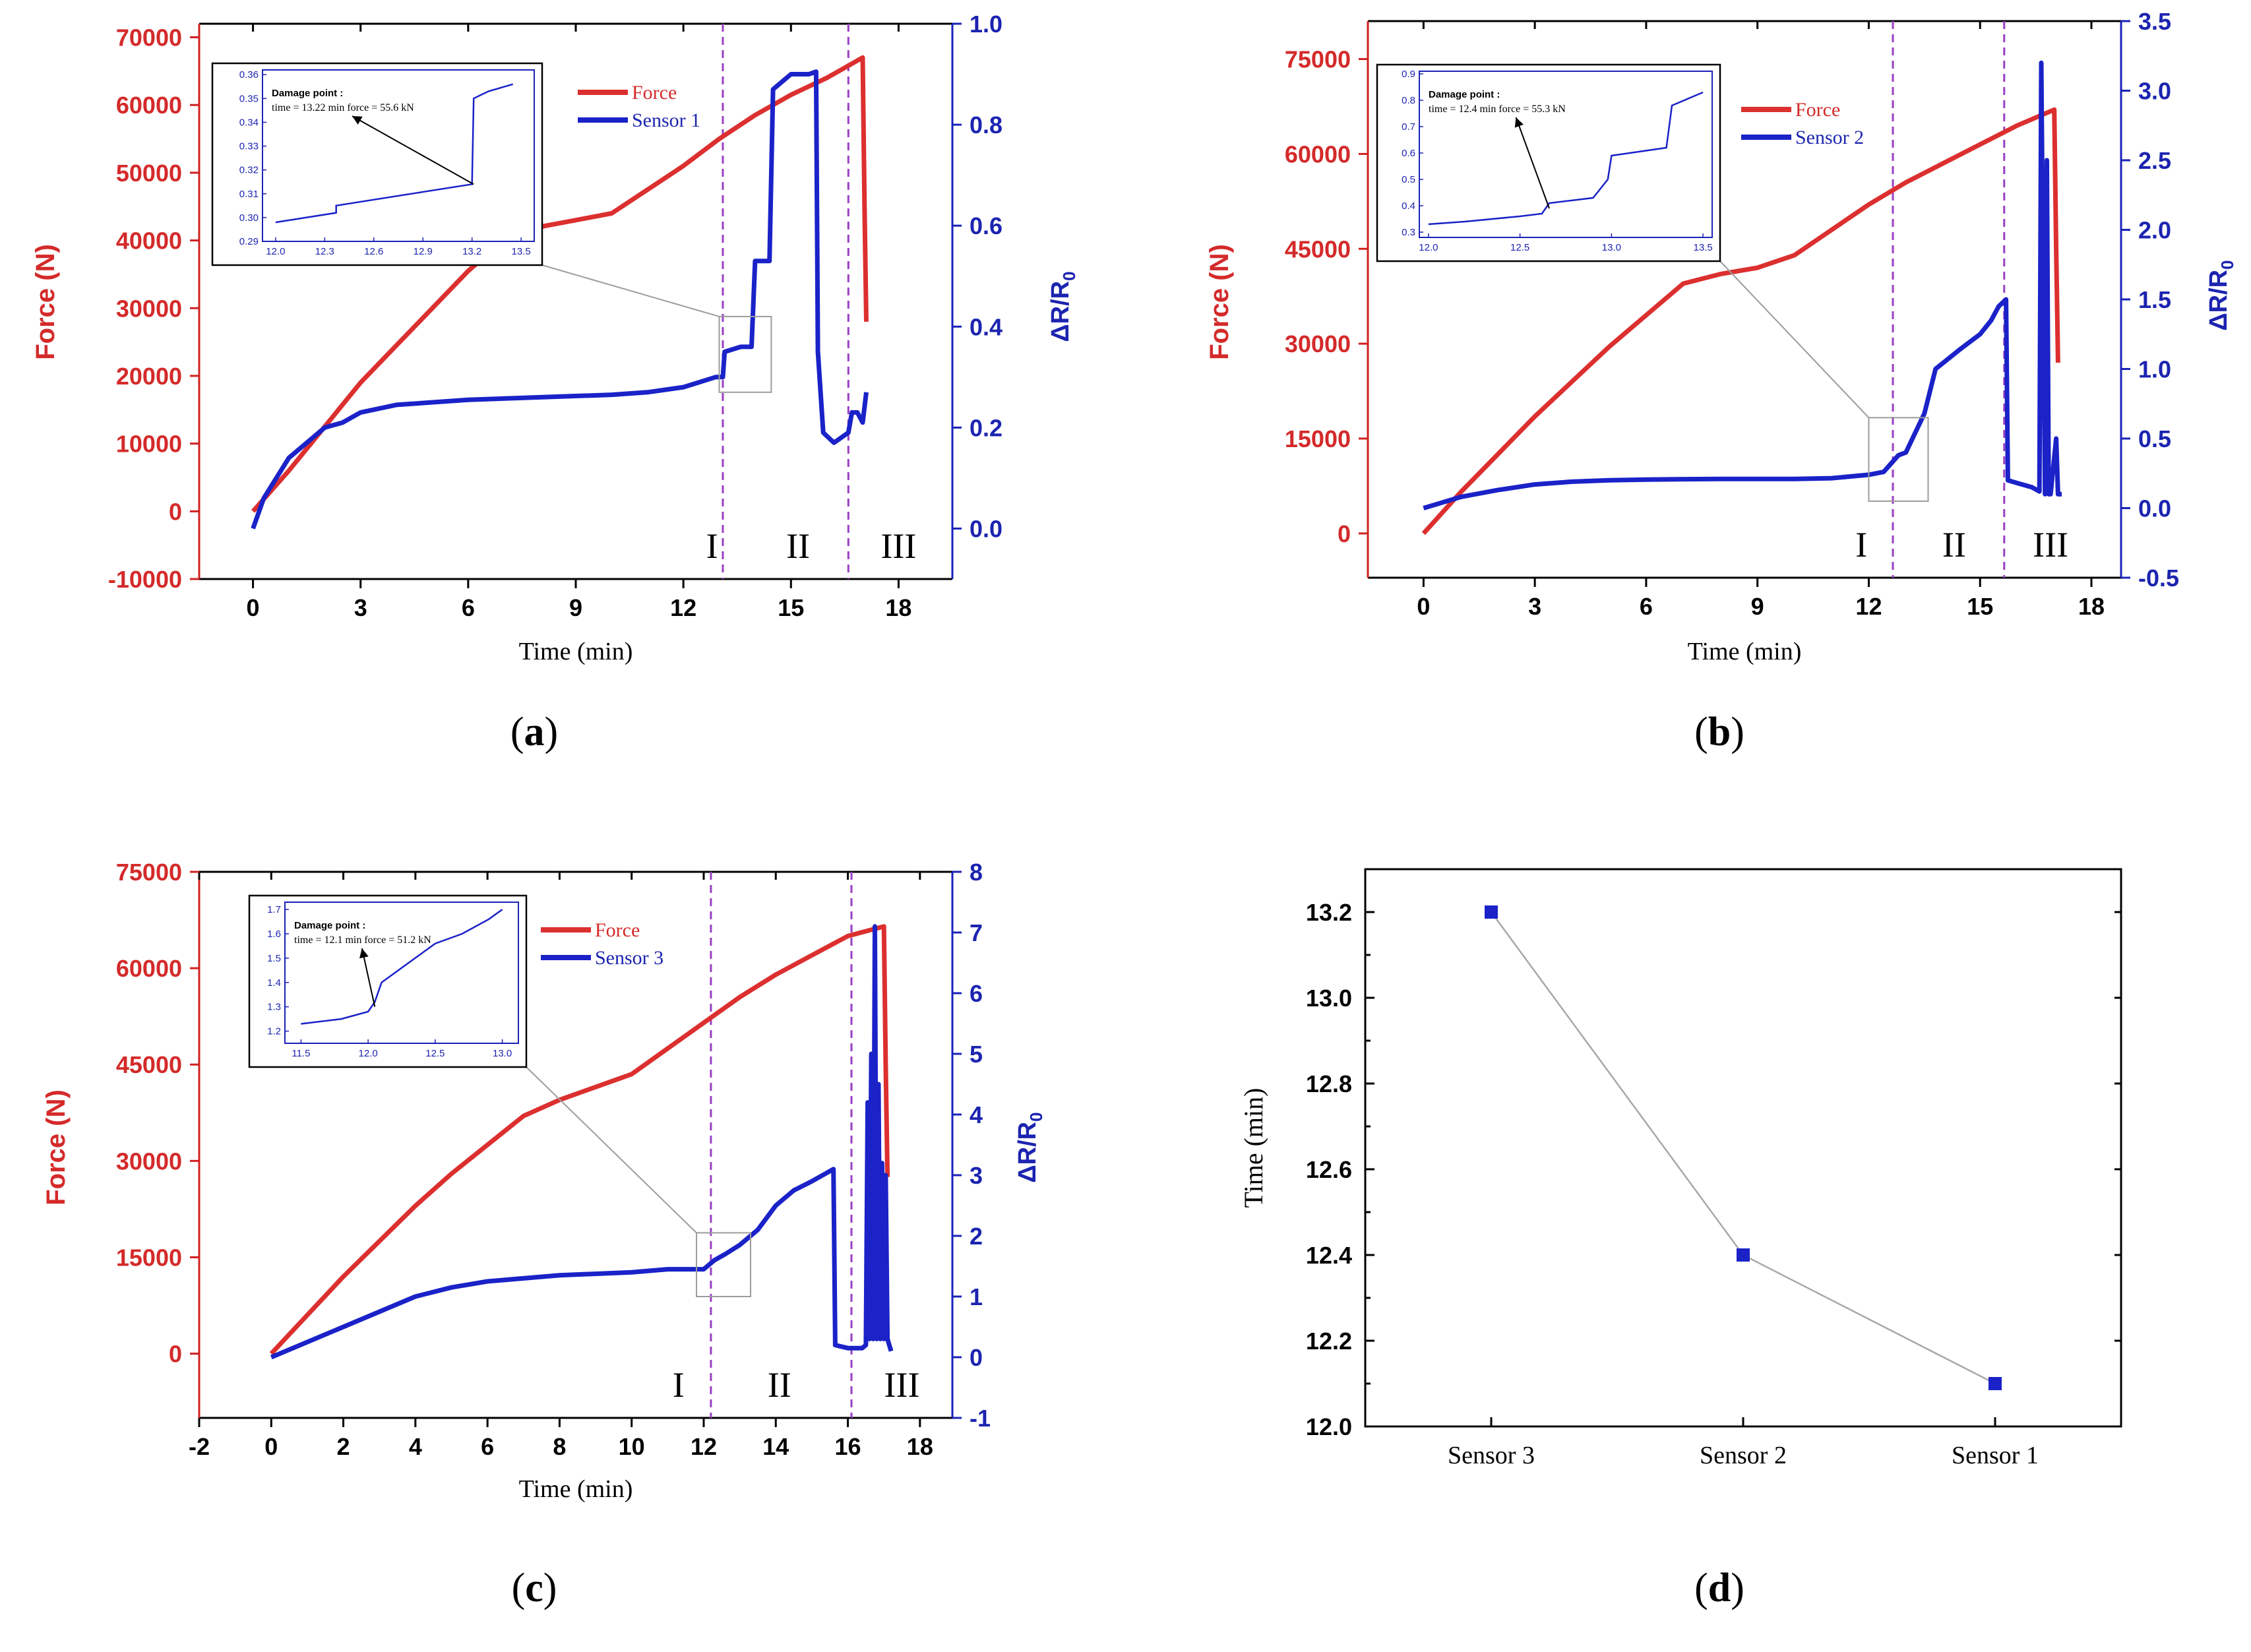  What do you see at coordinates (535, 1588) in the screenshot?
I see `panel-caption: (c)` at bounding box center [535, 1588].